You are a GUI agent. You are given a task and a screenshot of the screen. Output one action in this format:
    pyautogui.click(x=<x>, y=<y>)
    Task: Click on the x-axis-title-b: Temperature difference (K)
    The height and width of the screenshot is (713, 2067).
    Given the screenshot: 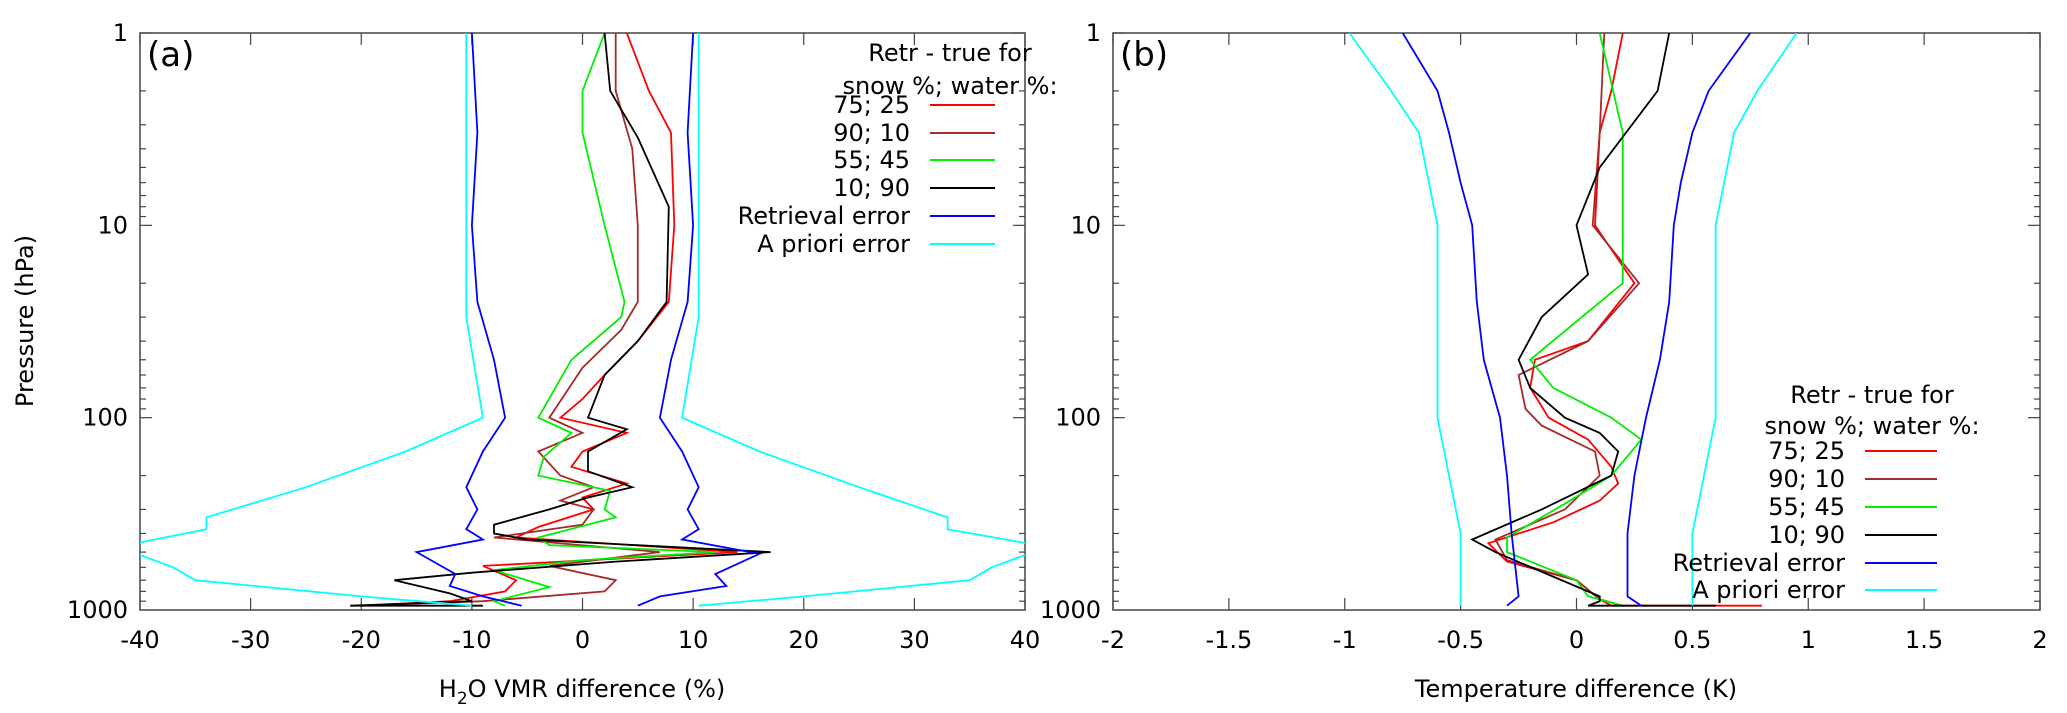 What is the action you would take?
    pyautogui.click(x=1575, y=689)
    